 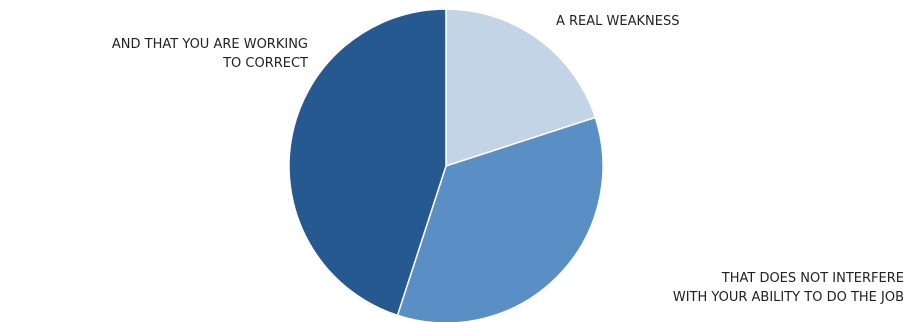 What do you see at coordinates (209, 44) in the screenshot?
I see `slice-label-working-to-correct-line-1: AND THAT YOU ARE WORKING` at bounding box center [209, 44].